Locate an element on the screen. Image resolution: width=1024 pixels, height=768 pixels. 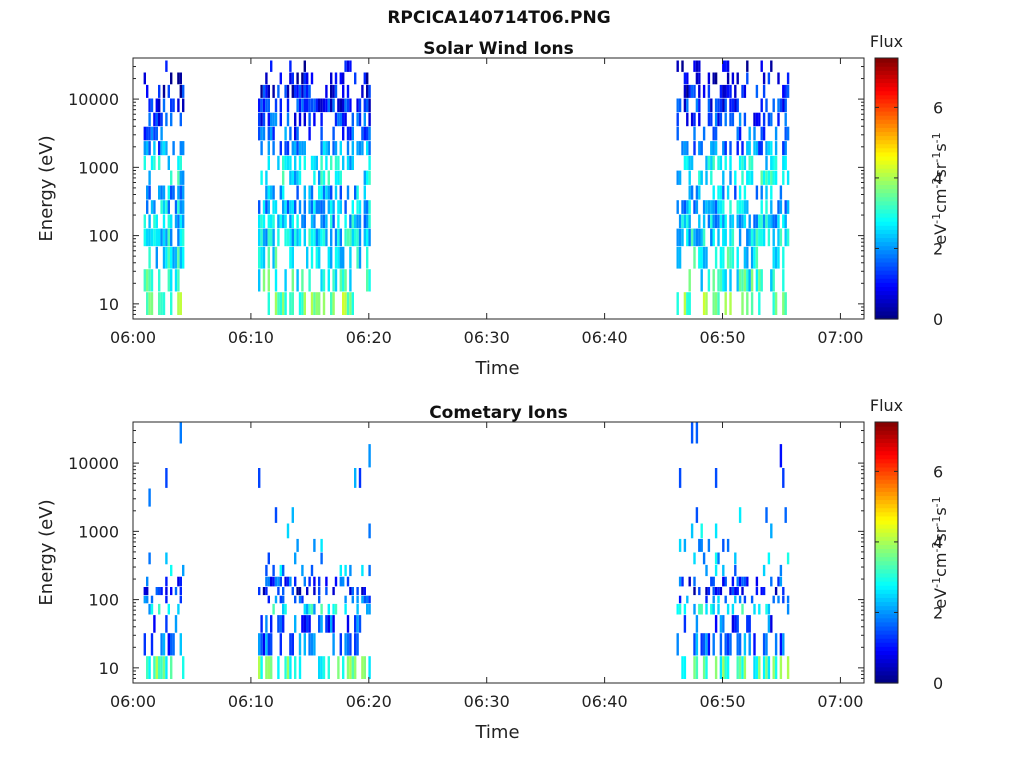
colorbar: 0 2 4 6 Flux eV-1cm-2sr-1s-1 is located at coordinates (910, 180).